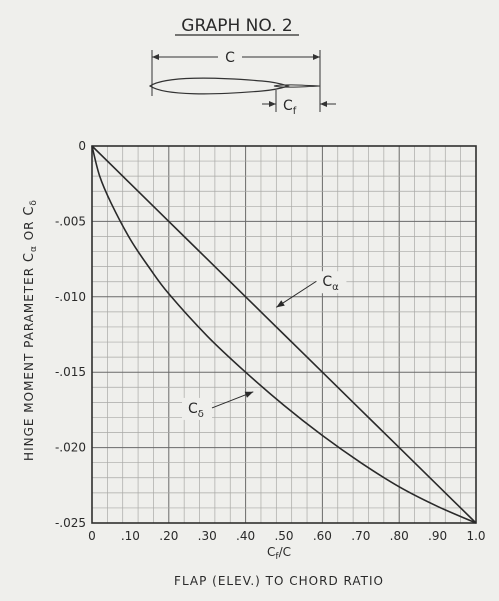  I want to click on x-tick-label: .50, so click(283, 536).